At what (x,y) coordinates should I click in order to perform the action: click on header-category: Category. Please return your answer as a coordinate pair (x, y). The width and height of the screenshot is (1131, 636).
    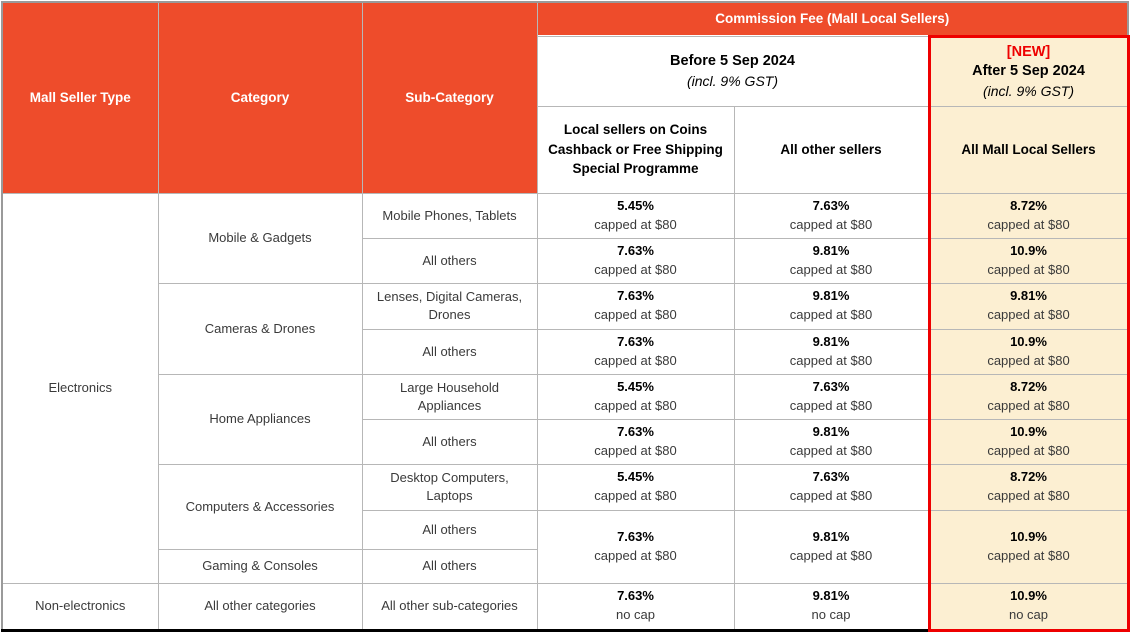
    Looking at the image, I should click on (260, 97).